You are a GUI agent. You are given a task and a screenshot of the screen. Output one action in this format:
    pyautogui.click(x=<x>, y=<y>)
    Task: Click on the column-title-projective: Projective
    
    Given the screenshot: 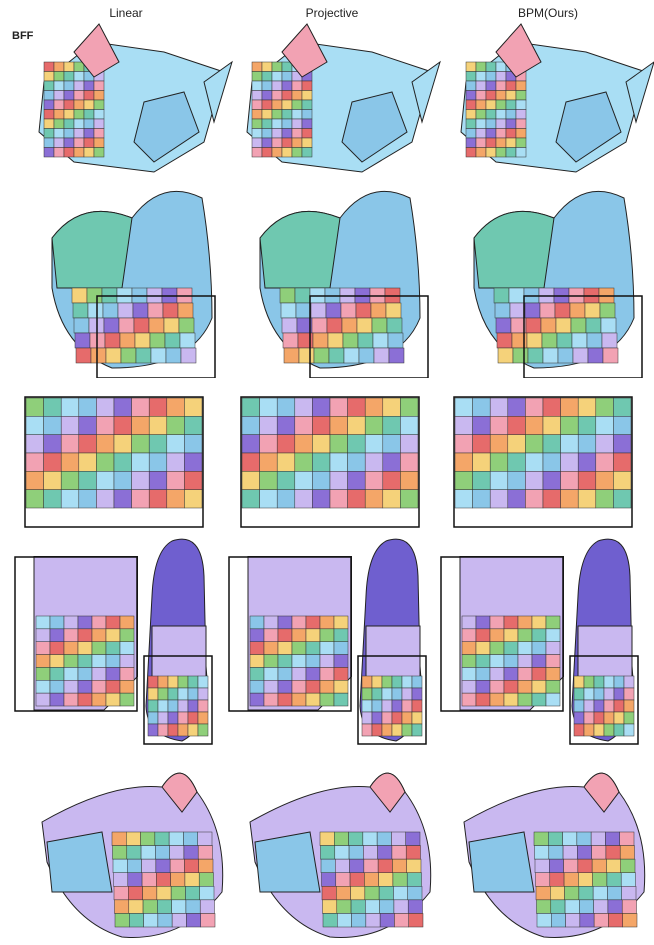 What is the action you would take?
    pyautogui.click(x=332, y=13)
    